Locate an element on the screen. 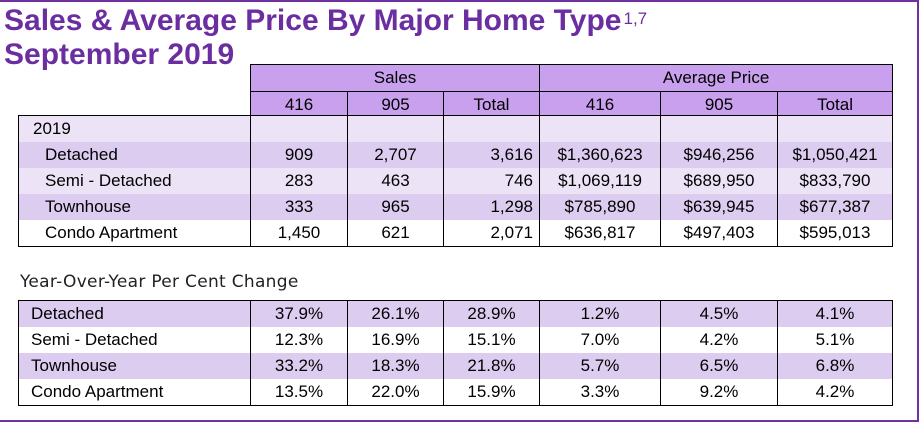 The image size is (921, 424). cell: $833,790 is located at coordinates (835, 181).